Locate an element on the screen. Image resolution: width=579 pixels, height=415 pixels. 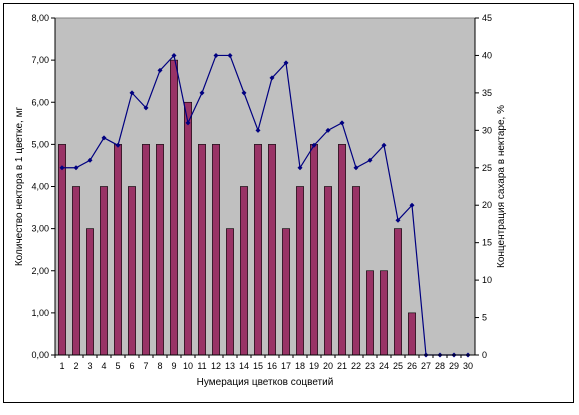
x-tick-label: 4 is located at coordinates (103, 366).